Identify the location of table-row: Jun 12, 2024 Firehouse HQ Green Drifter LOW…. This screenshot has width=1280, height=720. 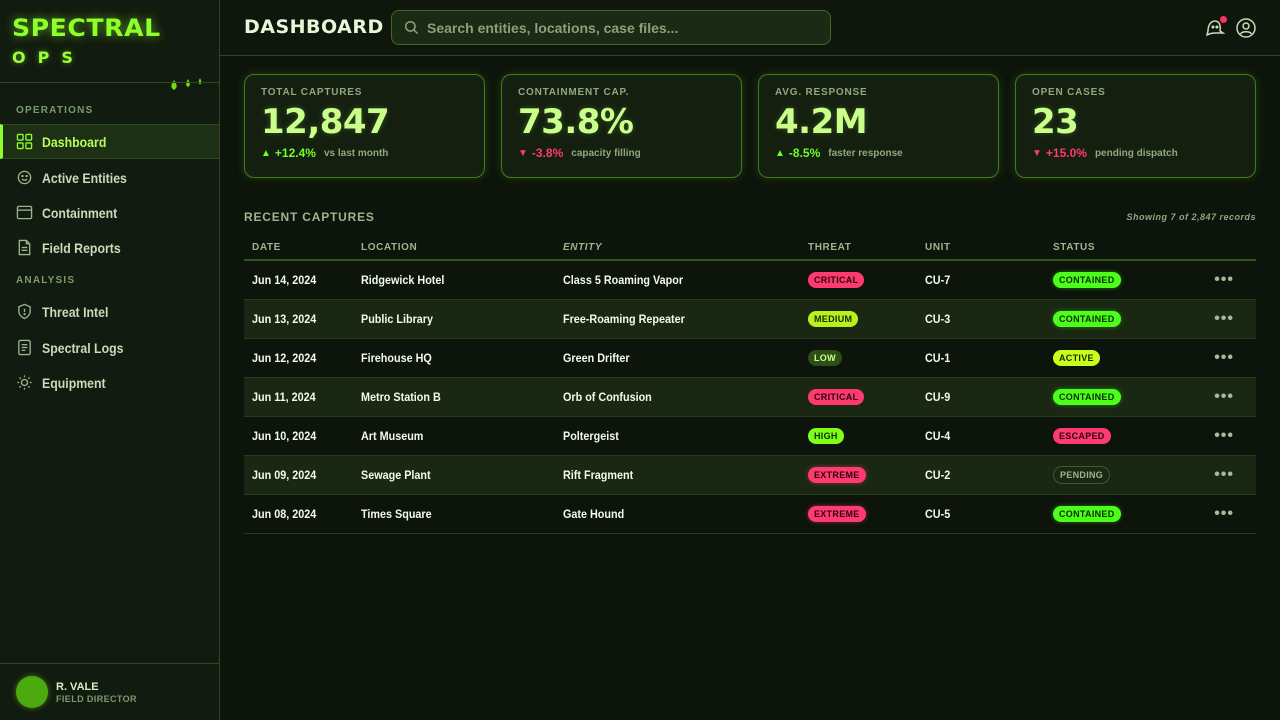
(750, 358).